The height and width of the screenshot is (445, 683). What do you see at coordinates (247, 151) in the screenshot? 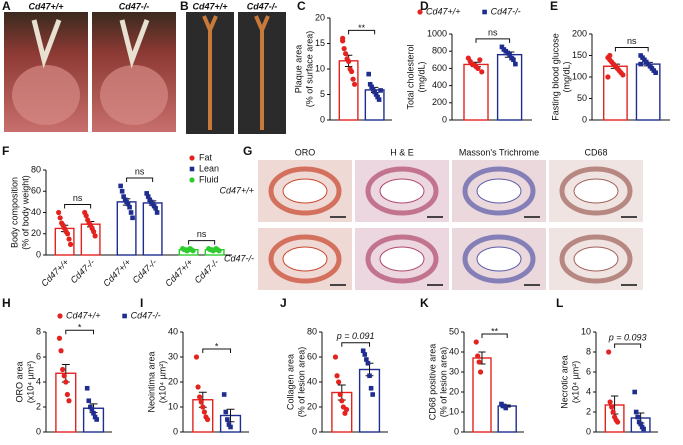
I see `panel-letter: G` at bounding box center [247, 151].